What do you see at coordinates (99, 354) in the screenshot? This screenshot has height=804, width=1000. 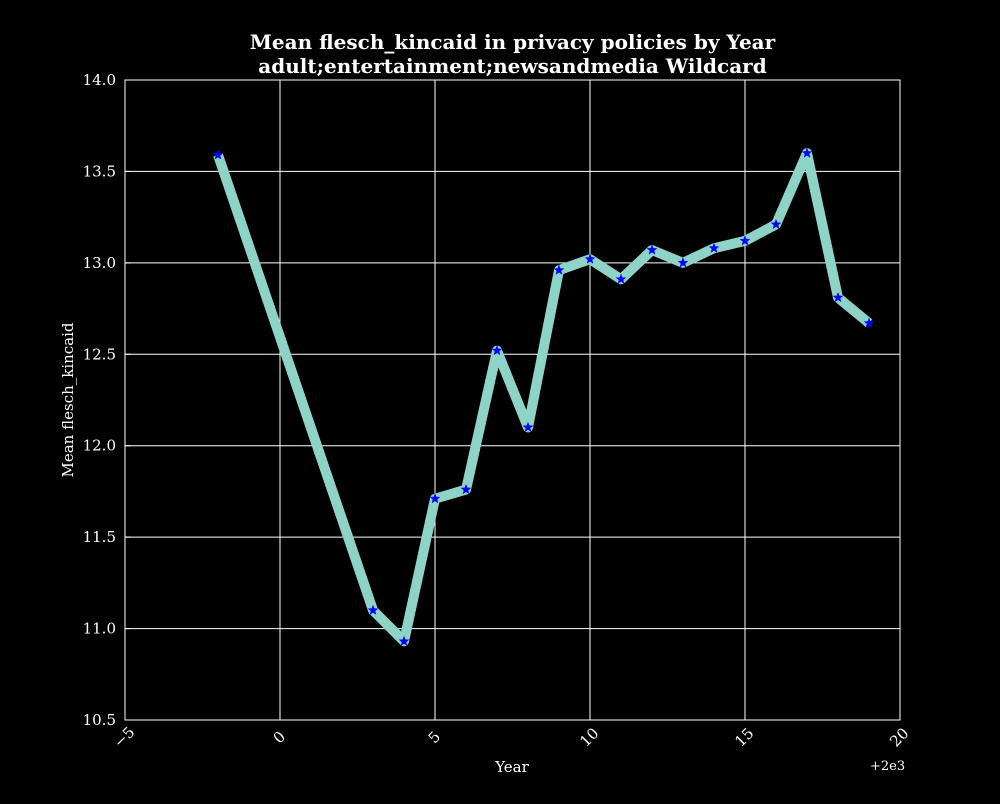 I see `y-tick-label: 12.5` at bounding box center [99, 354].